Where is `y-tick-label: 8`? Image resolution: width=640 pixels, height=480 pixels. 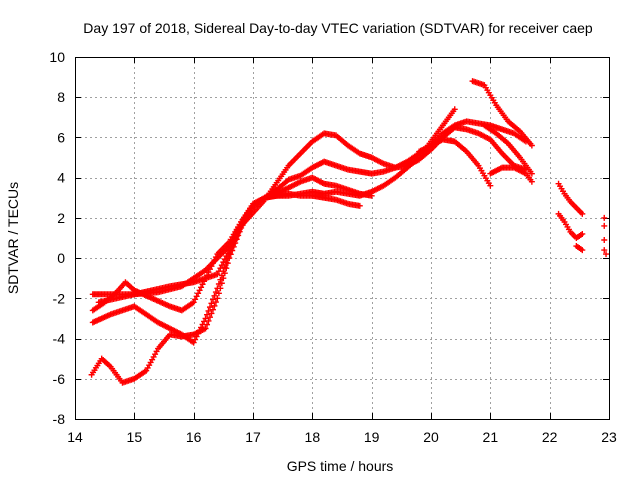
y-tick-label: 8 is located at coordinates (61, 97).